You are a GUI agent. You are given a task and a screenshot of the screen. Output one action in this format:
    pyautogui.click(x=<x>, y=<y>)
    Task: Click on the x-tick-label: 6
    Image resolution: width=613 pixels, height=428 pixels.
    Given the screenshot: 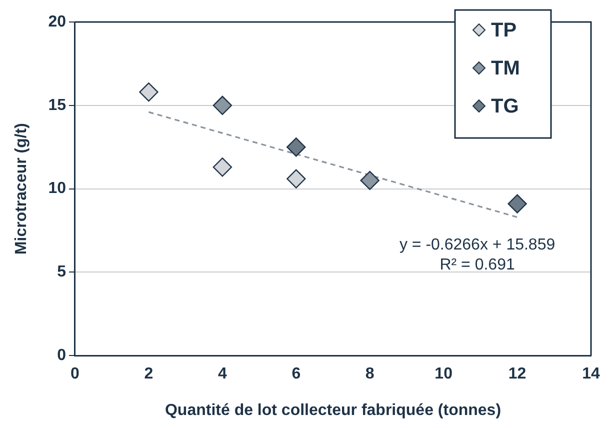 What is the action you would take?
    pyautogui.click(x=296, y=374)
    